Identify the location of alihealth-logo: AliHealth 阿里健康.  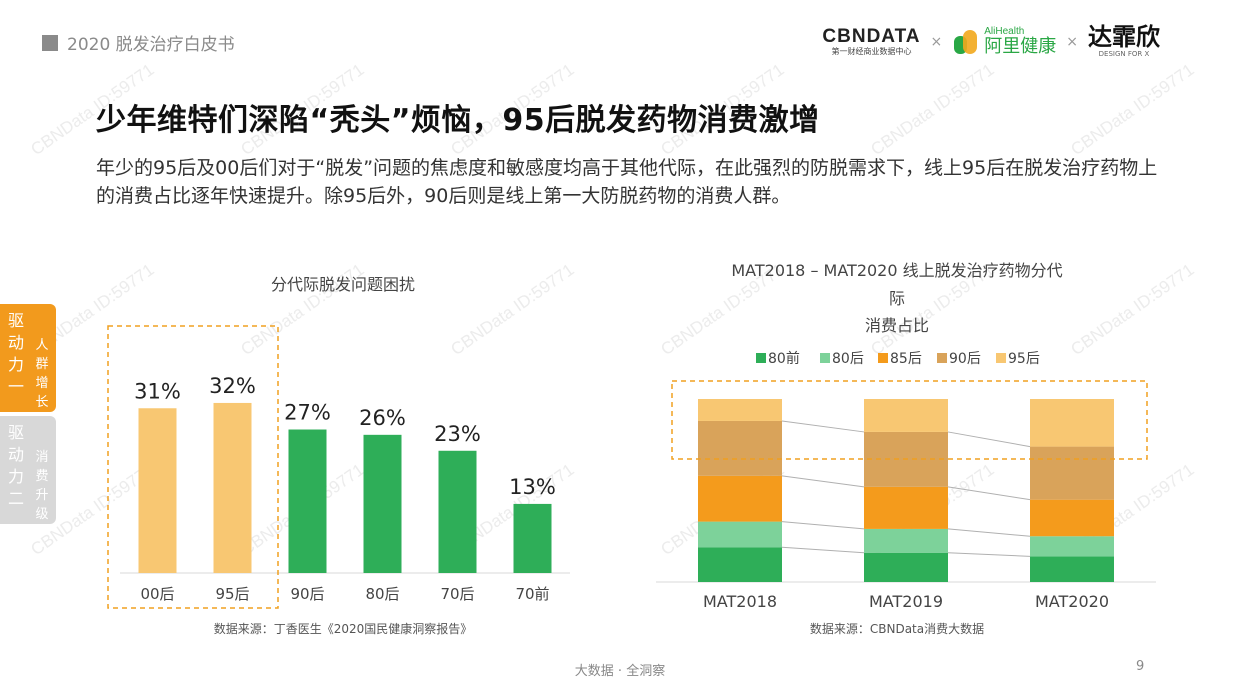
(1004, 41).